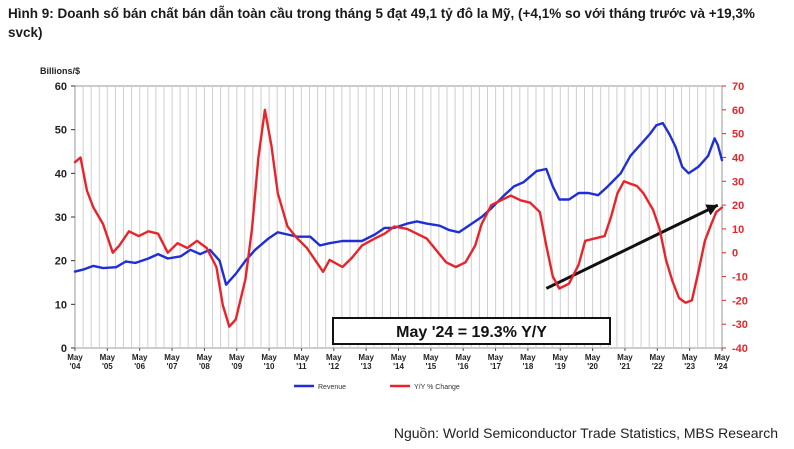 This screenshot has height=449, width=794. Describe the element at coordinates (61, 174) in the screenshot. I see `left-tick-label: 40` at that location.